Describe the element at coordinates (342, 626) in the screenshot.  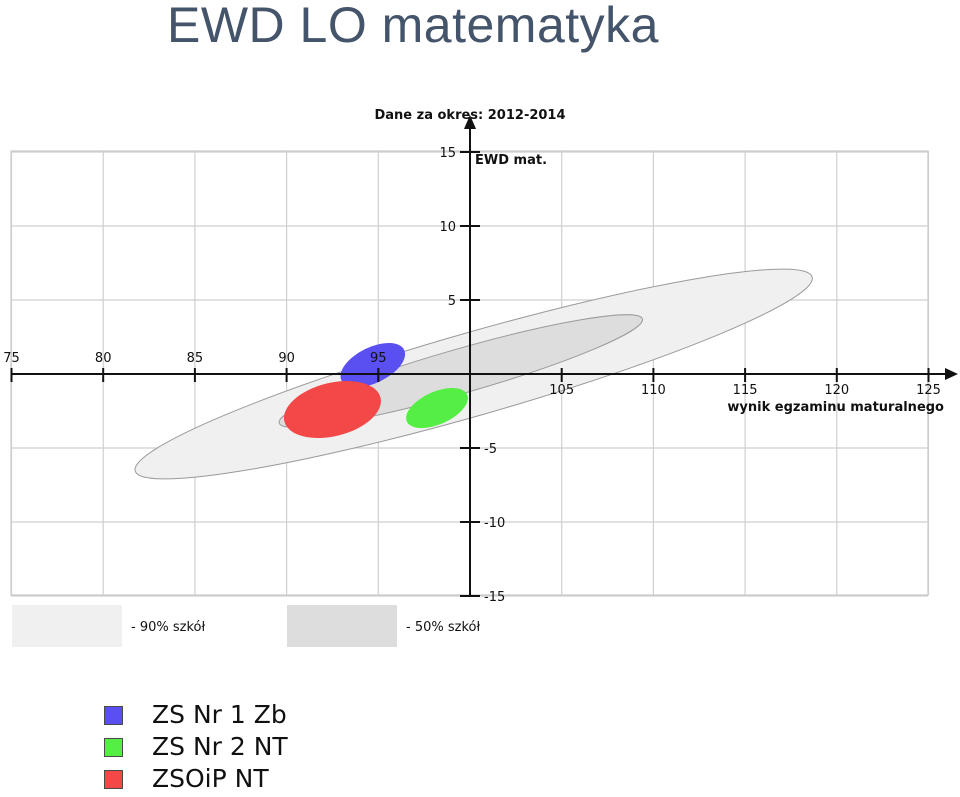
I see `region-key-50-swatch` at that location.